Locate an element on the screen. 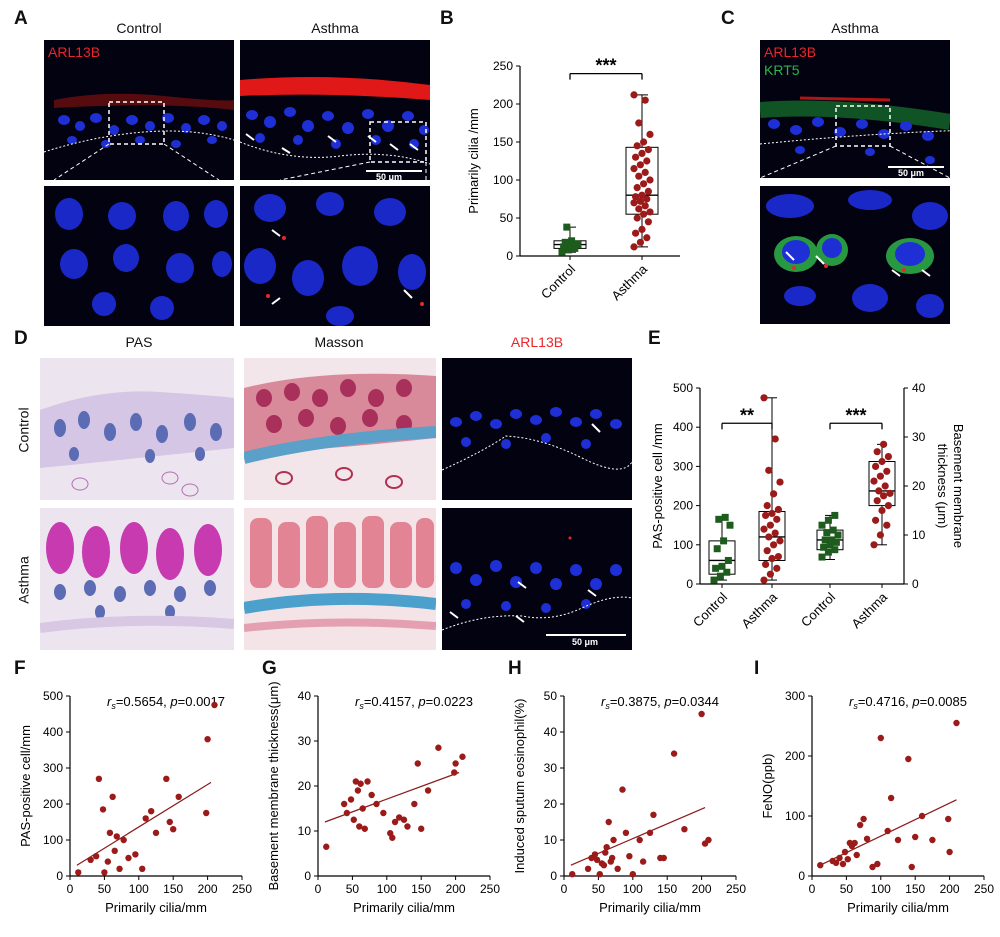  y-axis-label: FeNO(ppb) is located at coordinates (767, 785).